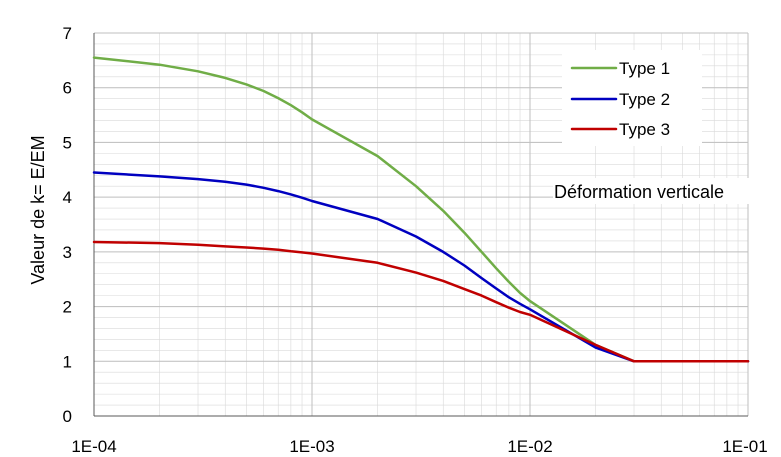 The width and height of the screenshot is (781, 457). I want to click on x-axis-title-bg, so click(666, 191).